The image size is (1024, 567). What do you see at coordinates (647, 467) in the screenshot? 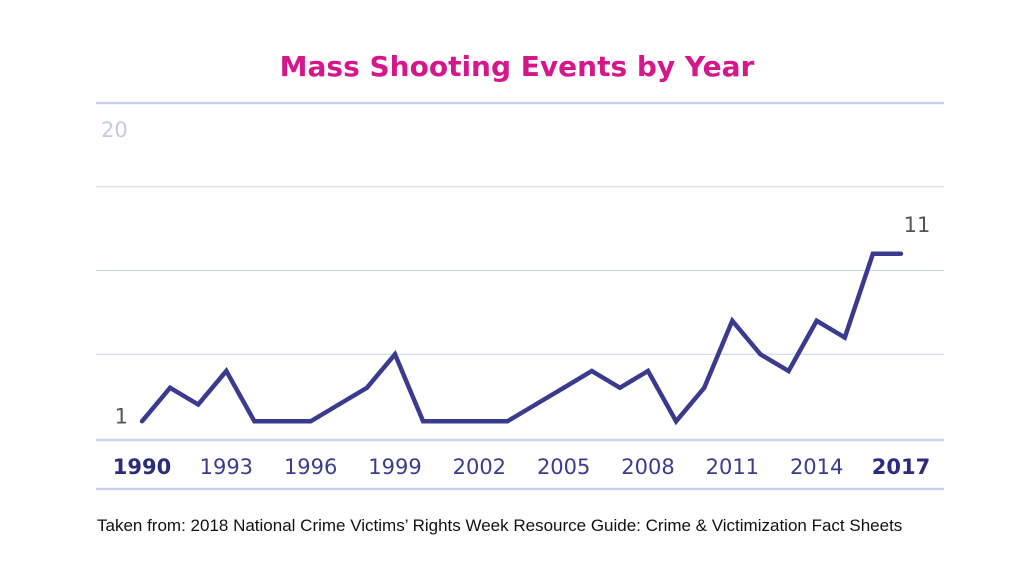
I see `x-tick-label: 2008` at bounding box center [647, 467].